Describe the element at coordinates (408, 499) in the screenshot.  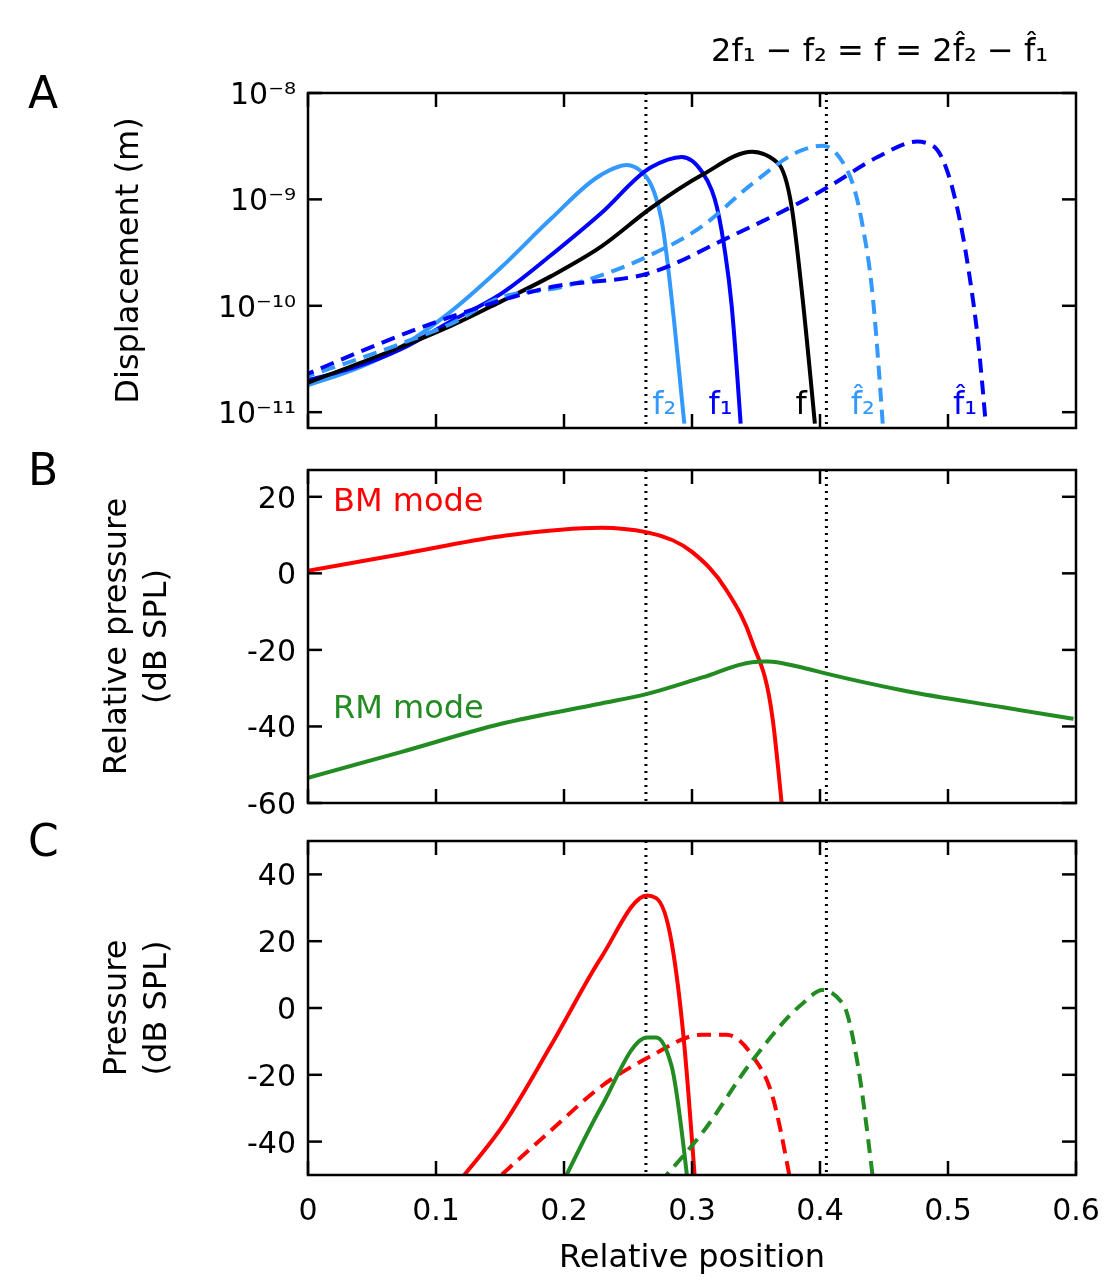
I see `series-label: BM mode` at that location.